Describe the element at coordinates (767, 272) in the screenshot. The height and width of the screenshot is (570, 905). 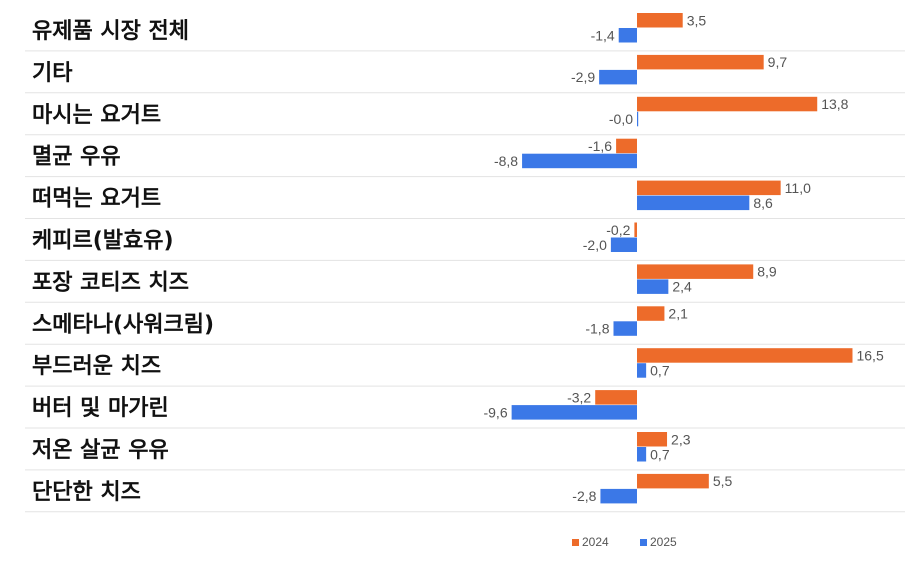
I see `data-label: 8,9` at that location.